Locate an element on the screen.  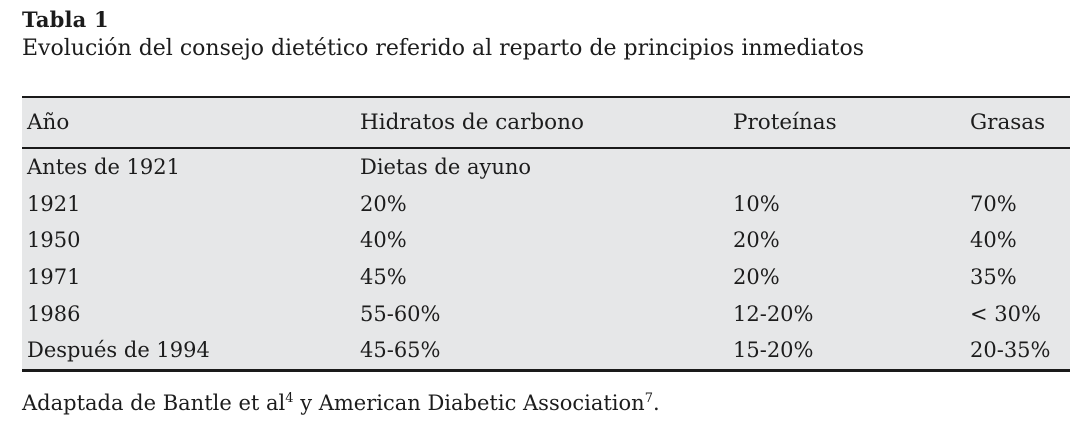
footnote-text: Adaptada de Bantle et al is located at coordinates (154, 402).